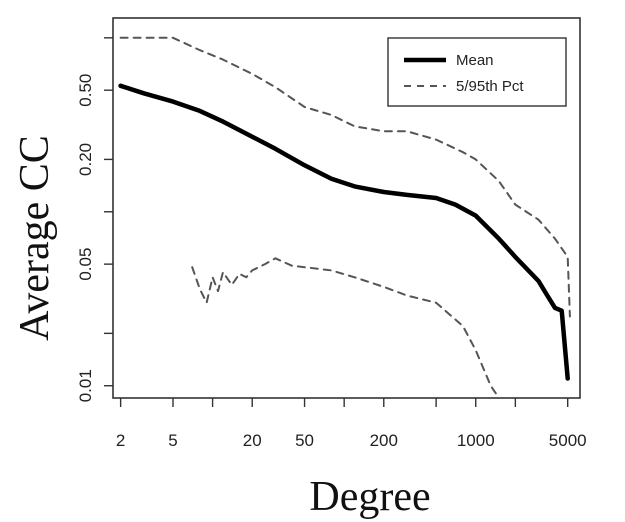 The height and width of the screenshot is (522, 625). What do you see at coordinates (85, 90) in the screenshot?
I see `y-tick-label: 0.50` at bounding box center [85, 90].